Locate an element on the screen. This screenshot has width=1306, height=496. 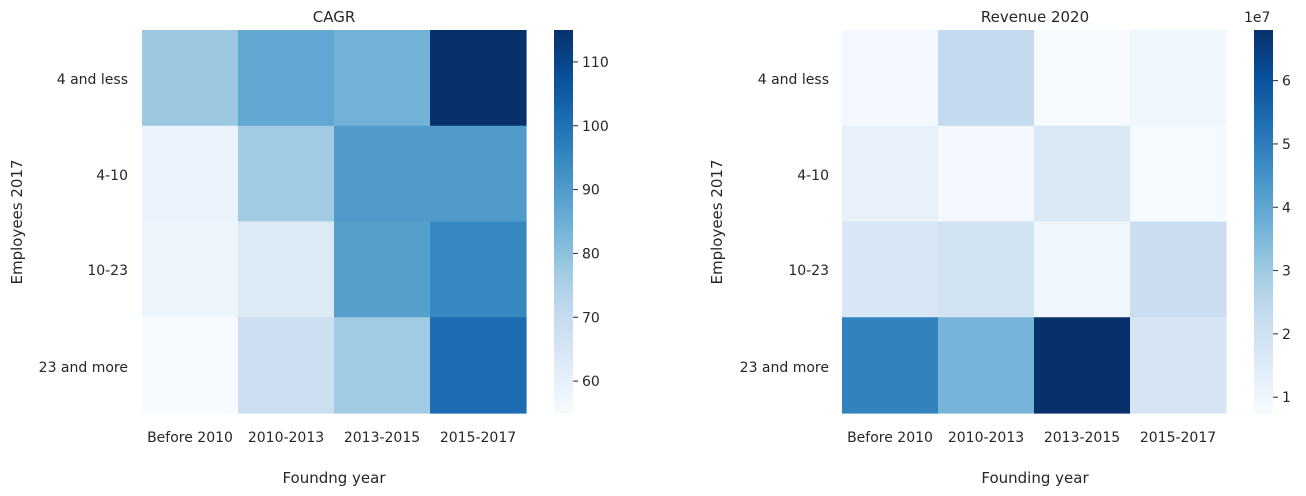
colorbar-tick-label: 2 is located at coordinates (1286, 335).